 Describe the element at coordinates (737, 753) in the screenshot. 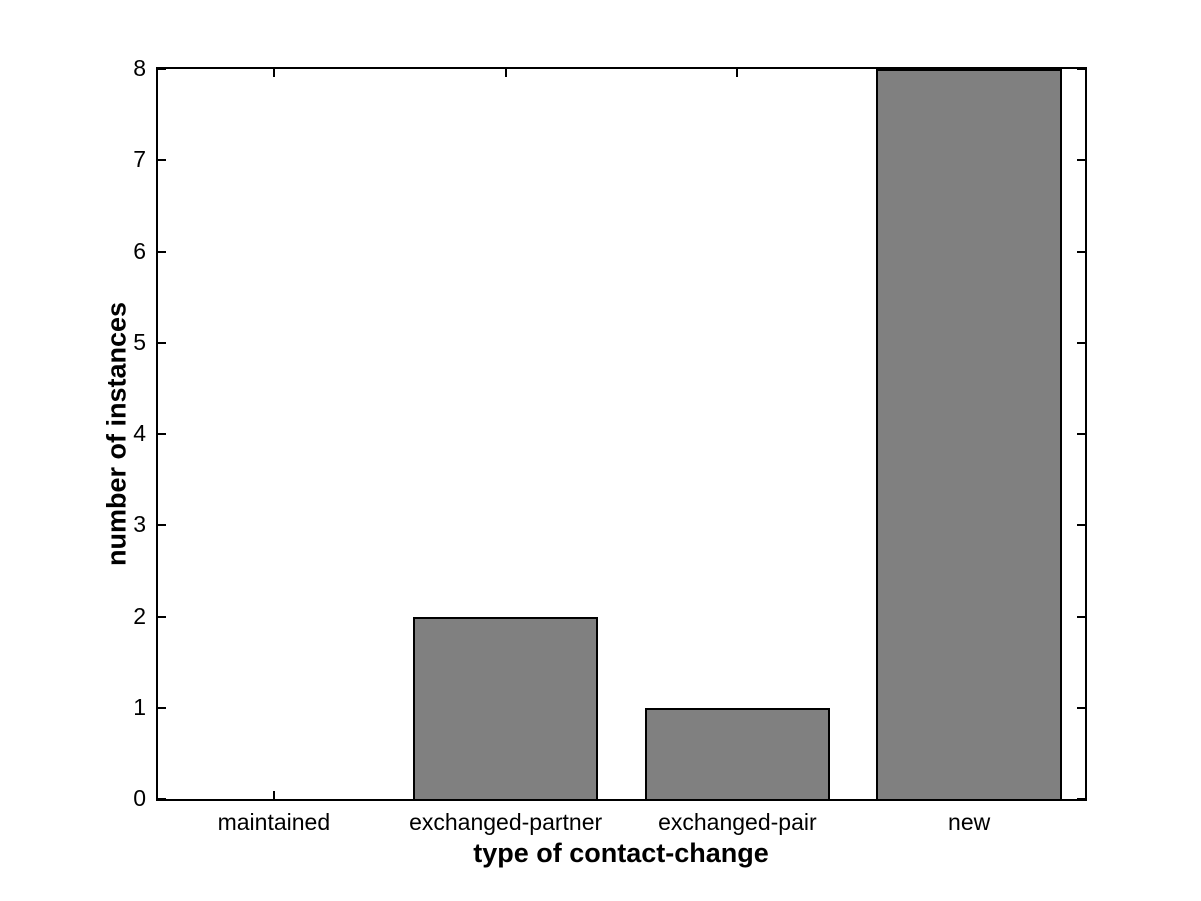

I see `bar-exchanged-pair` at that location.